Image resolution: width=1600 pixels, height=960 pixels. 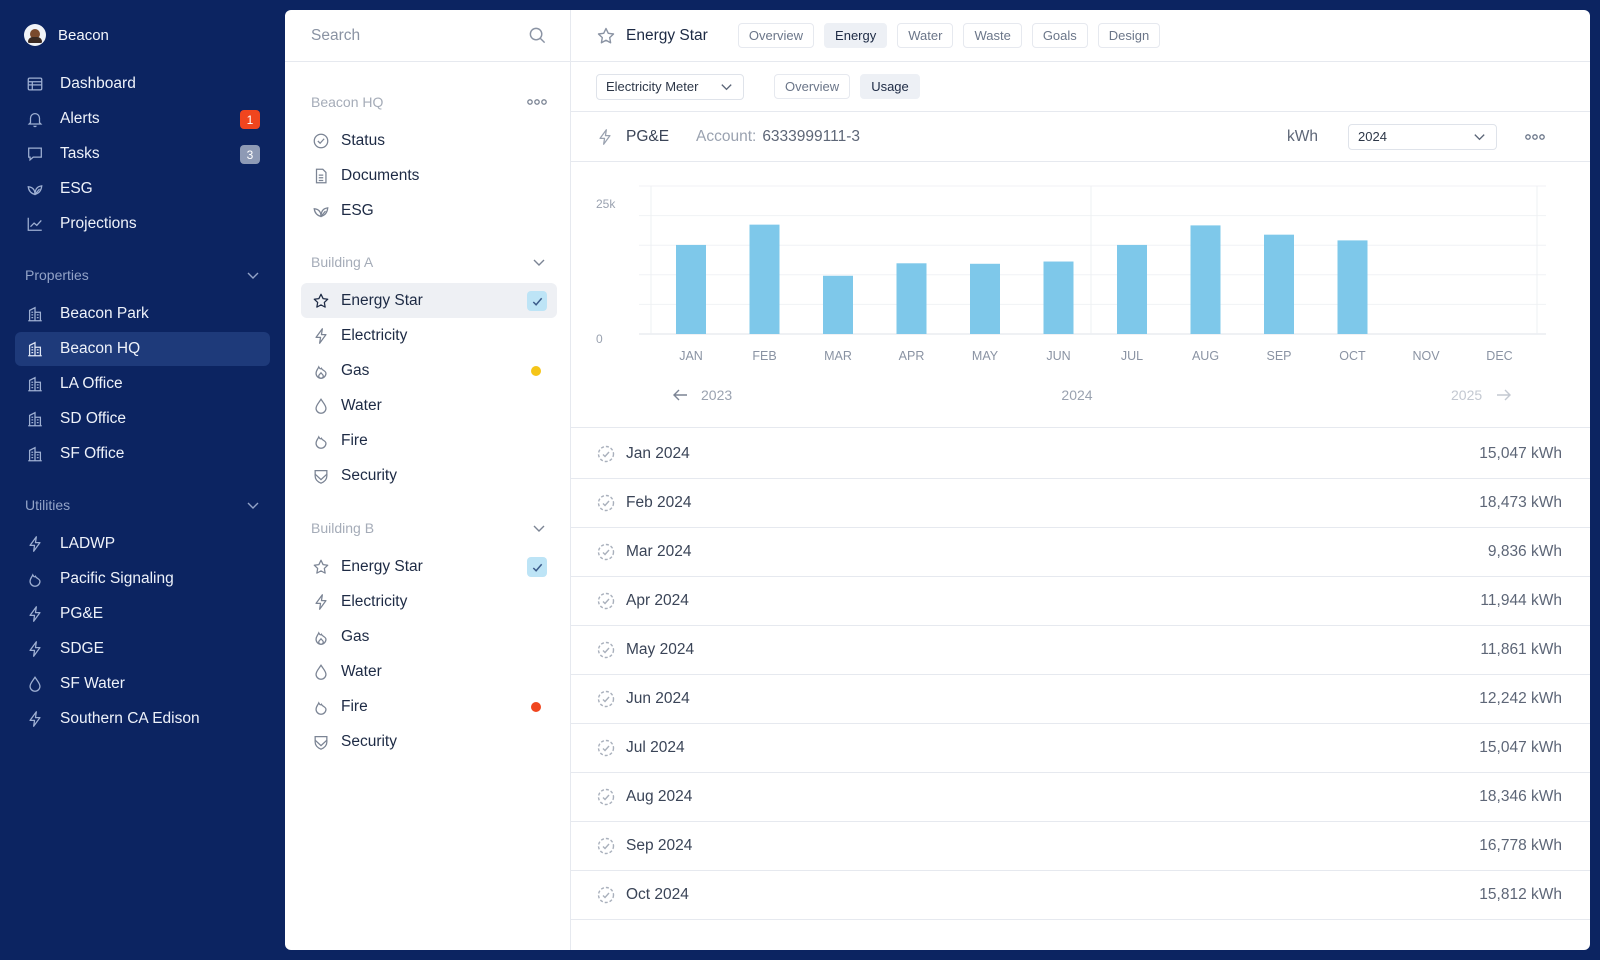 I want to click on usage-month: Sep 2024, so click(x=659, y=845).